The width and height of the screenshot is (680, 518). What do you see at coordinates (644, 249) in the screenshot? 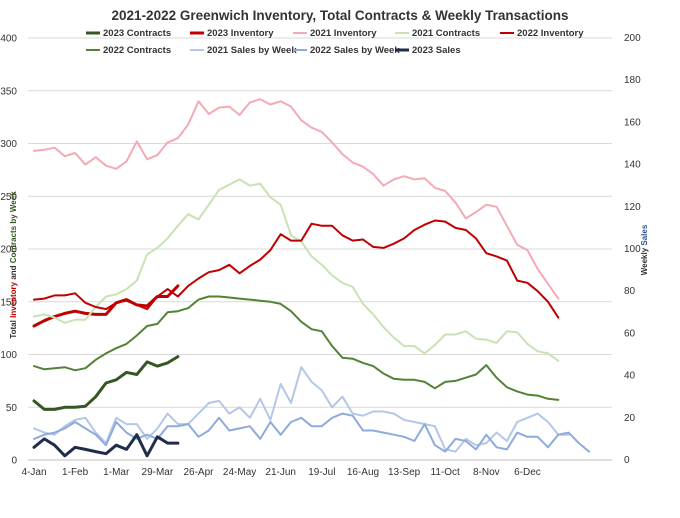
I see `y-right-axis-title: Weekly Sales` at bounding box center [644, 249].